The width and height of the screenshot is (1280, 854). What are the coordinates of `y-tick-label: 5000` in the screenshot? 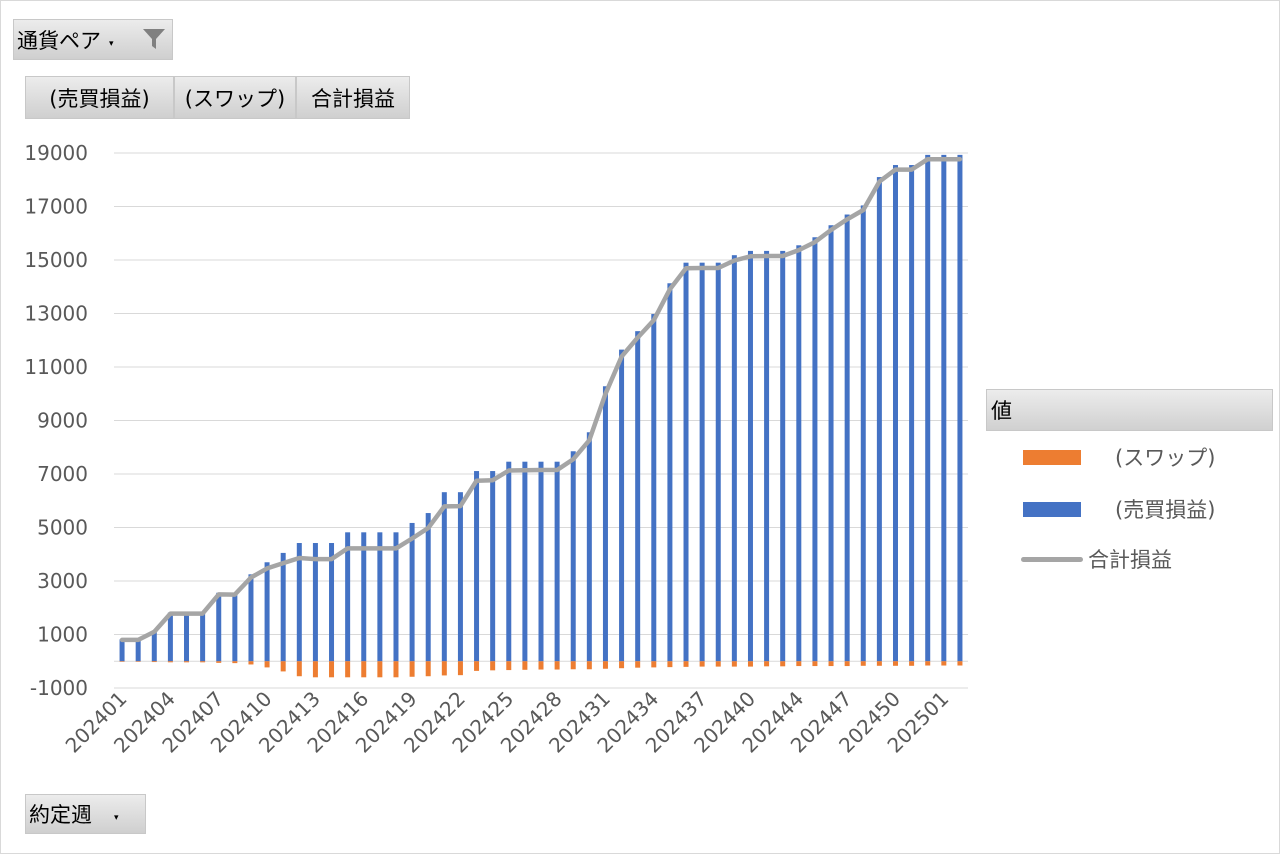 It's located at (62, 528).